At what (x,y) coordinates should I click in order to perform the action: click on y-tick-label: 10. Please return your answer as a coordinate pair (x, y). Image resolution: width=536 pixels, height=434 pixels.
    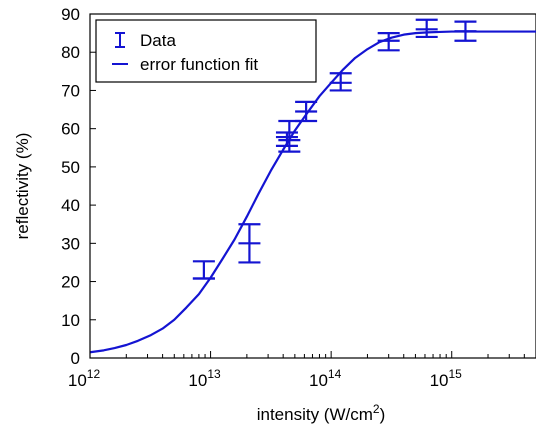
    Looking at the image, I should click on (70, 320).